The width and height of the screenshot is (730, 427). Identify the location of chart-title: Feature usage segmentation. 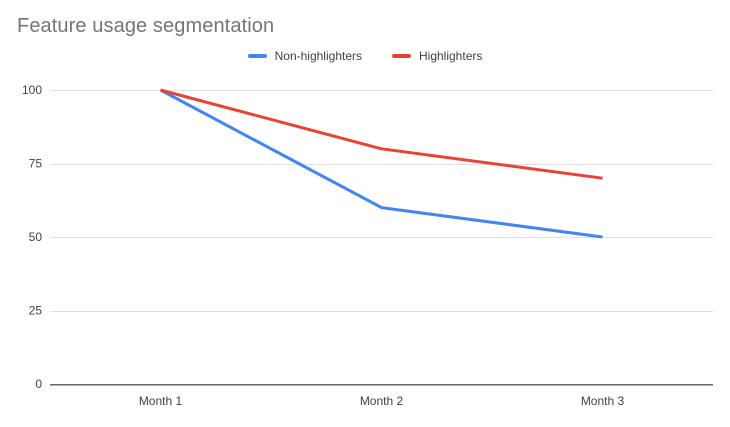
(146, 26).